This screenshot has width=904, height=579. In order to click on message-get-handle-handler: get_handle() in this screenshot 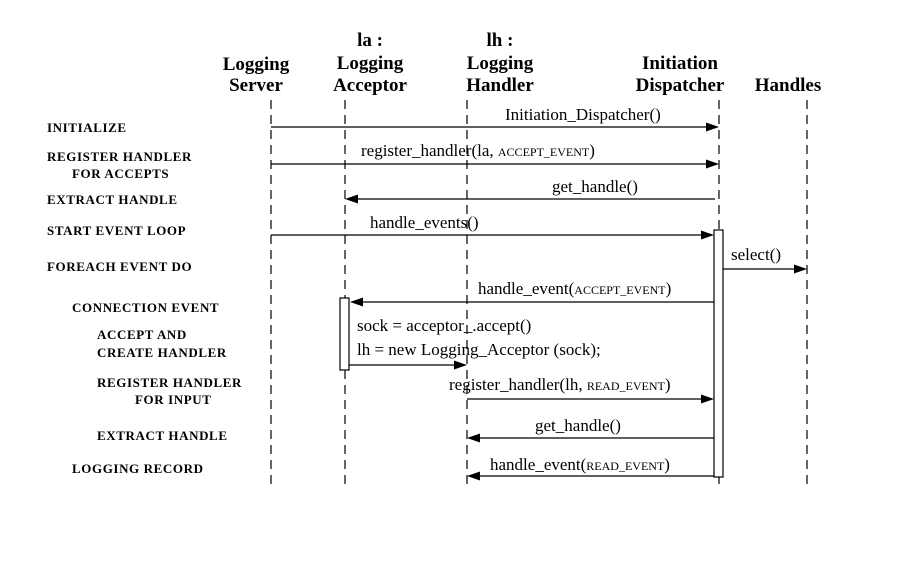, I will do `click(590, 429)`.